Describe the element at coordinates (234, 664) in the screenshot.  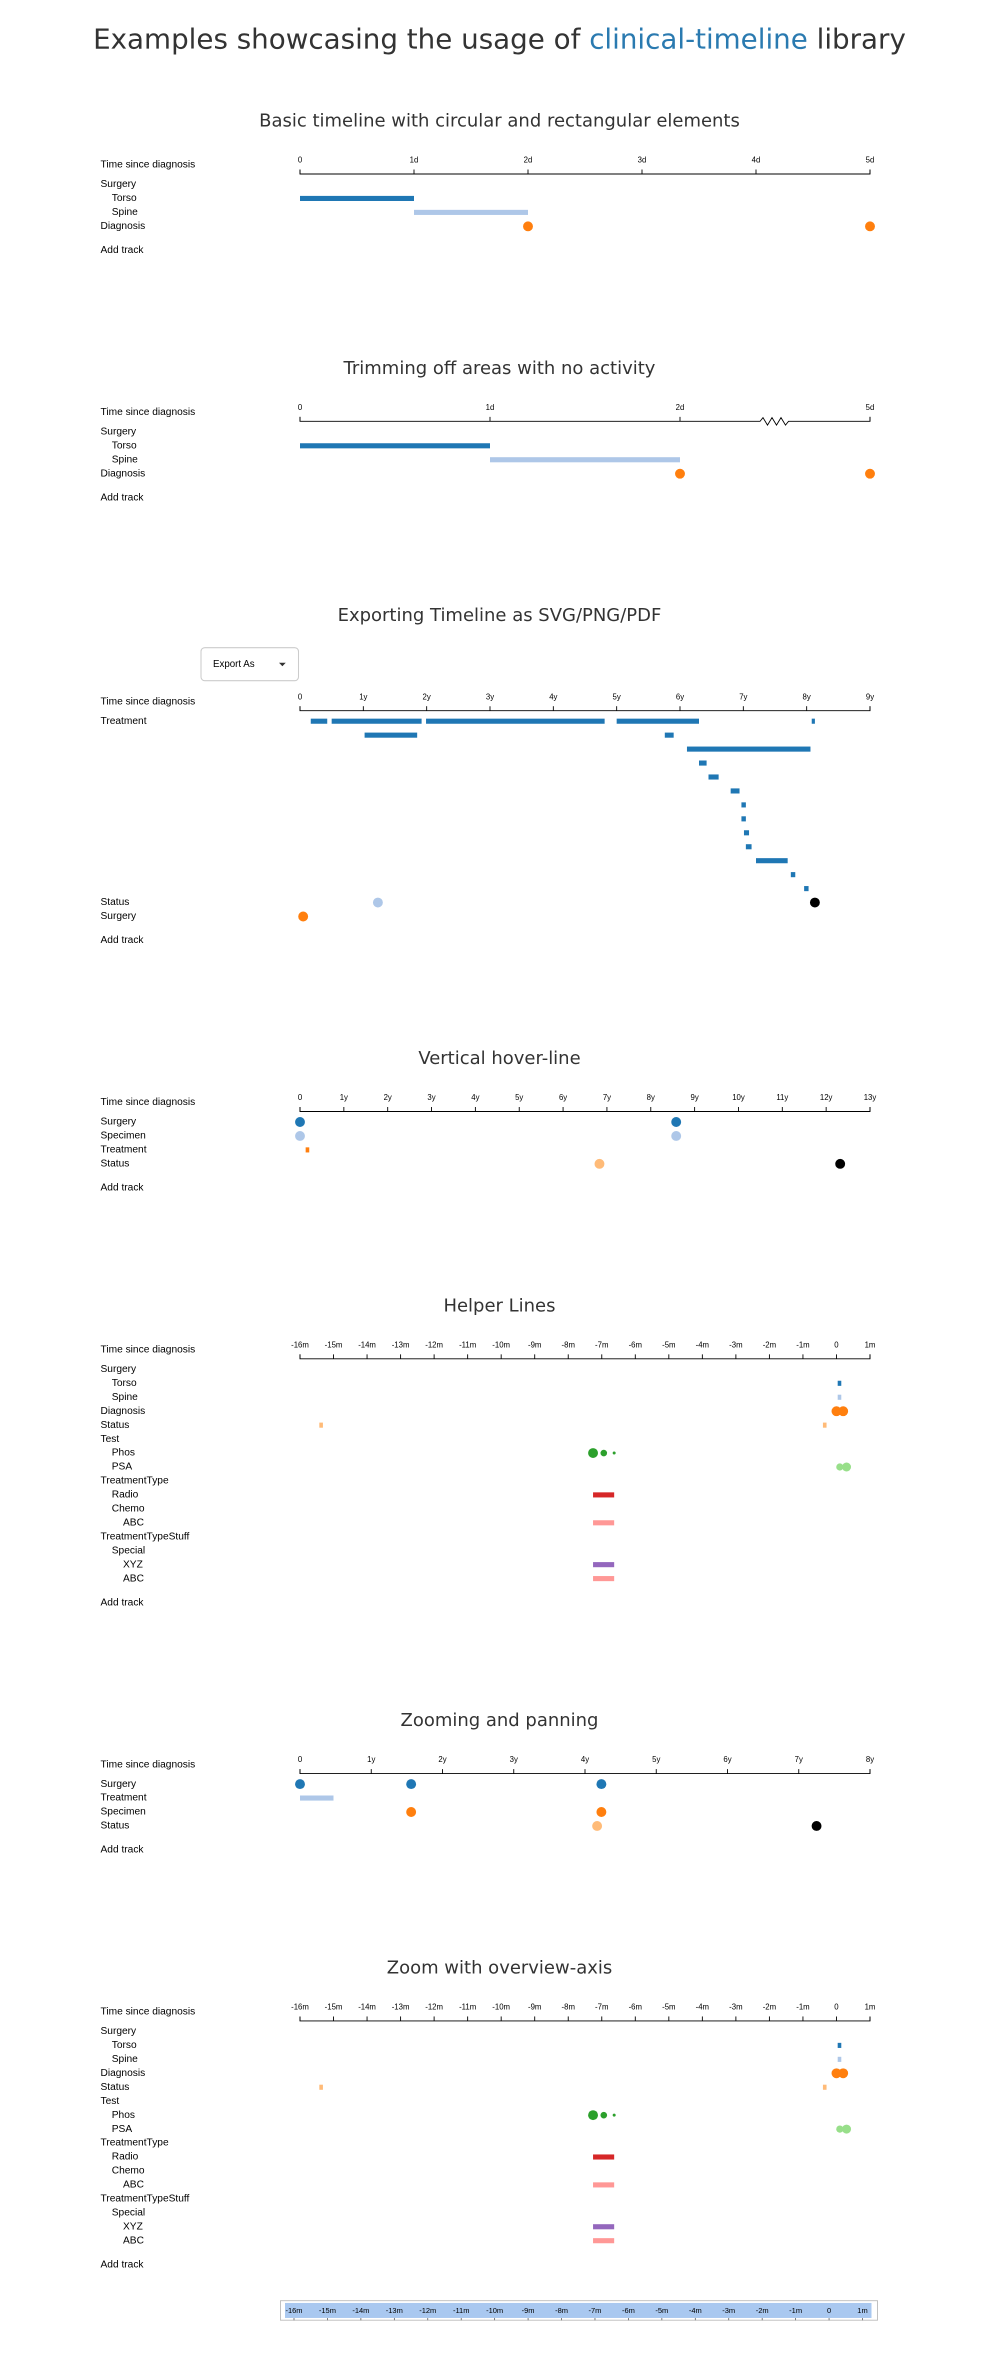
I see `export-button-label: Export As` at that location.